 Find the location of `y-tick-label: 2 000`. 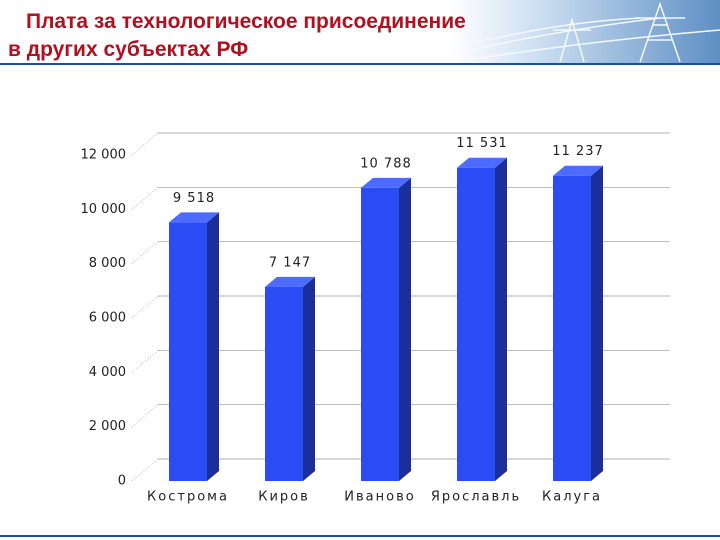

y-tick-label: 2 000 is located at coordinates (107, 426).